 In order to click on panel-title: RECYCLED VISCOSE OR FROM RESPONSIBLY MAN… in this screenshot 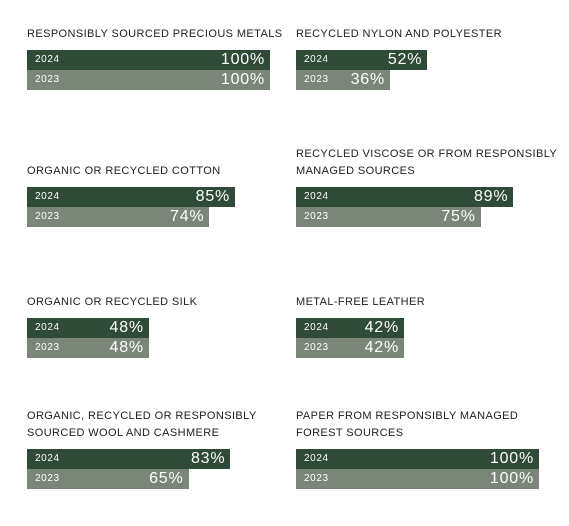, I will do `click(426, 162)`.